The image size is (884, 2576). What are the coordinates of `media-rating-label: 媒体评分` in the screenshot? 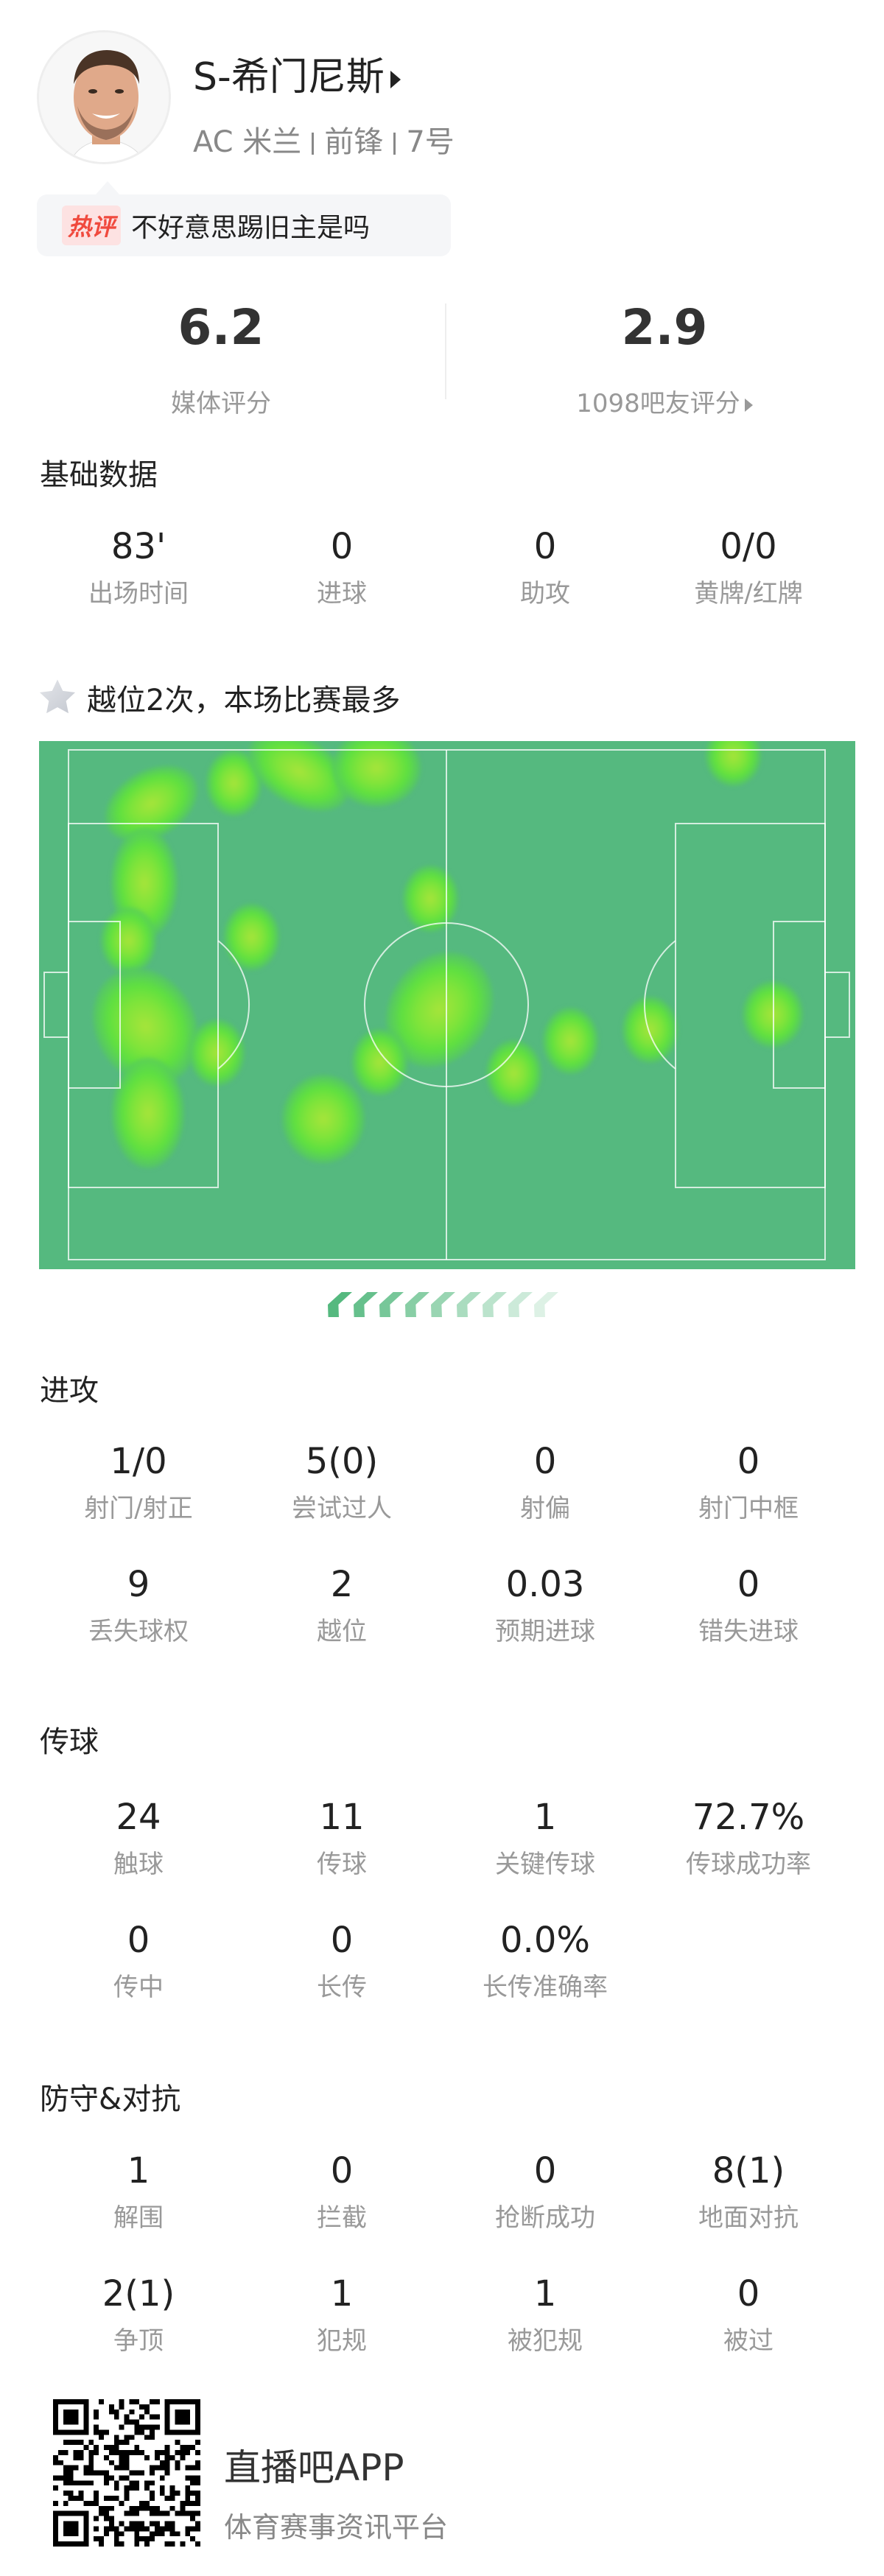 It's located at (221, 403).